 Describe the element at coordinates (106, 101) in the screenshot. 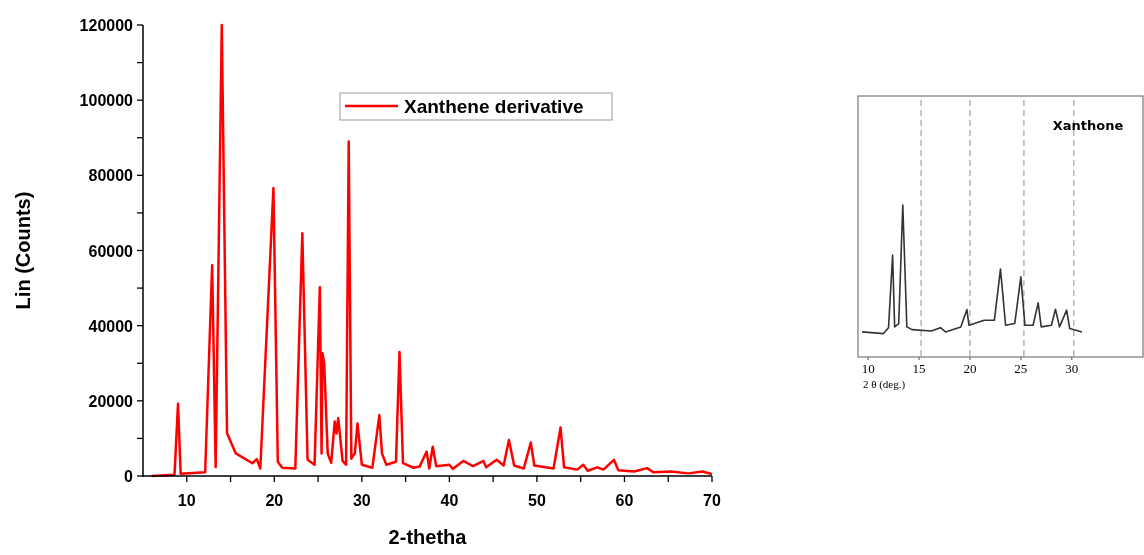

I see `y-tick-label: 100000` at that location.